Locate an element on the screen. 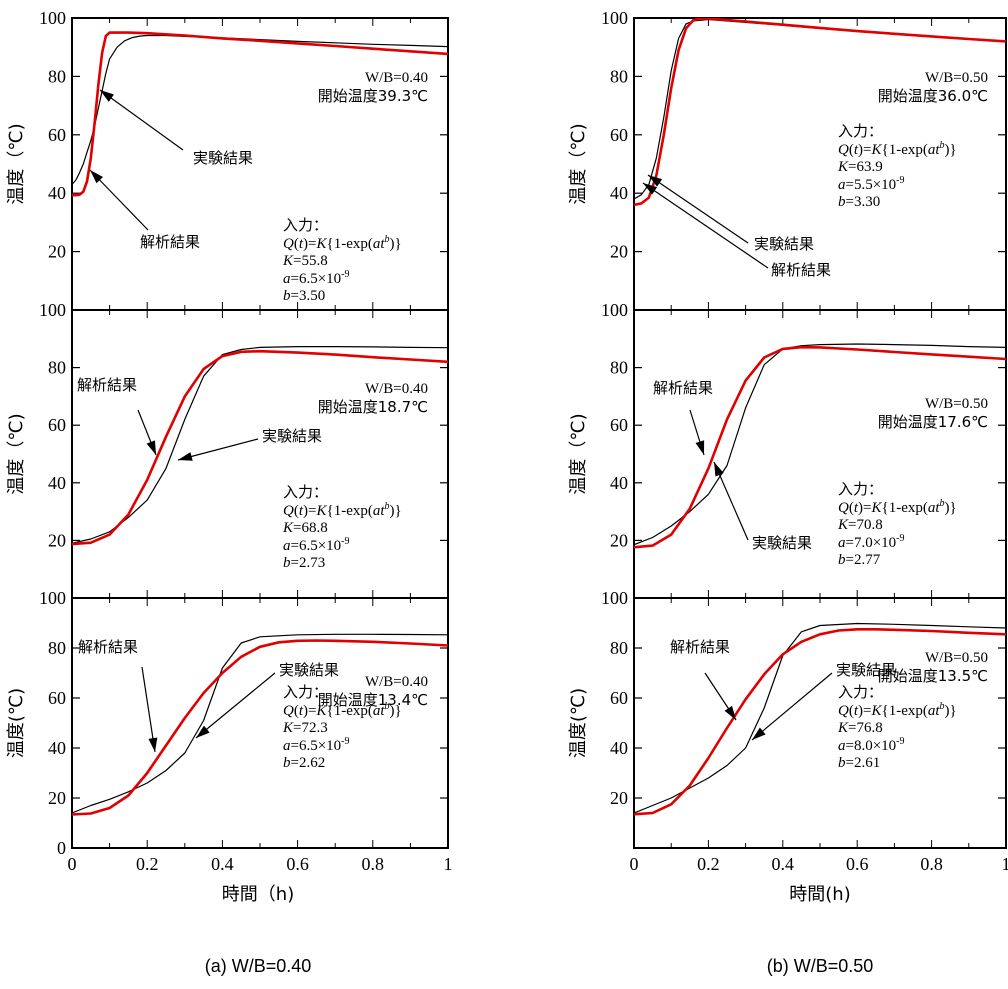  caption-b: (b) W/B=0.50 is located at coordinates (820, 966).